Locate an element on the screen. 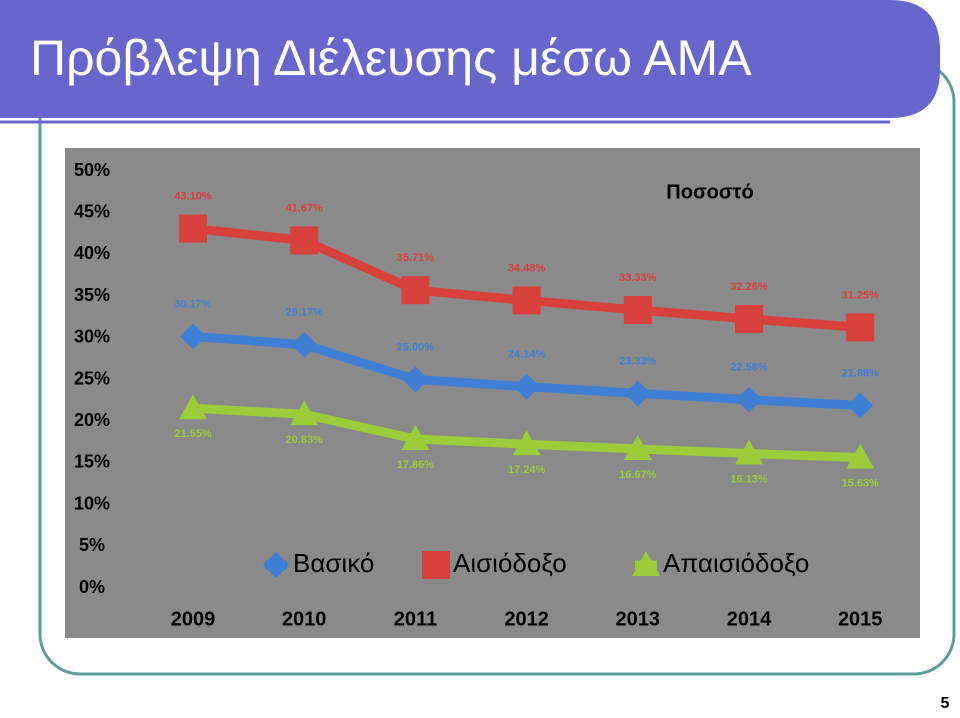  x-tick-label: 2015 is located at coordinates (860, 619).